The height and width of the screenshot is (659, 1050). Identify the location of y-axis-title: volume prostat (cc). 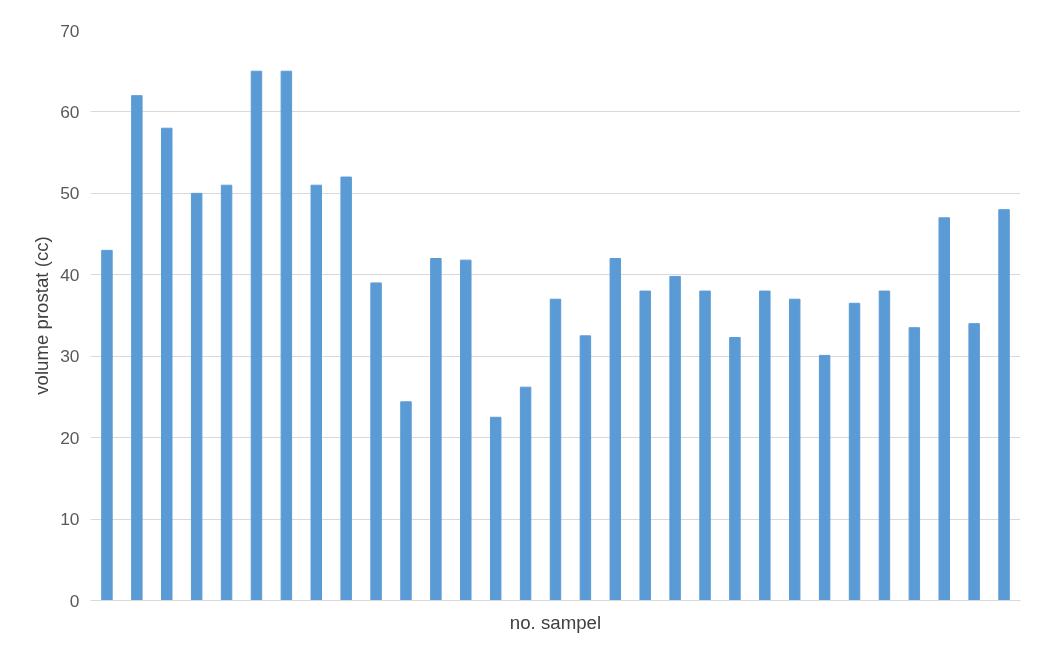
(42, 315).